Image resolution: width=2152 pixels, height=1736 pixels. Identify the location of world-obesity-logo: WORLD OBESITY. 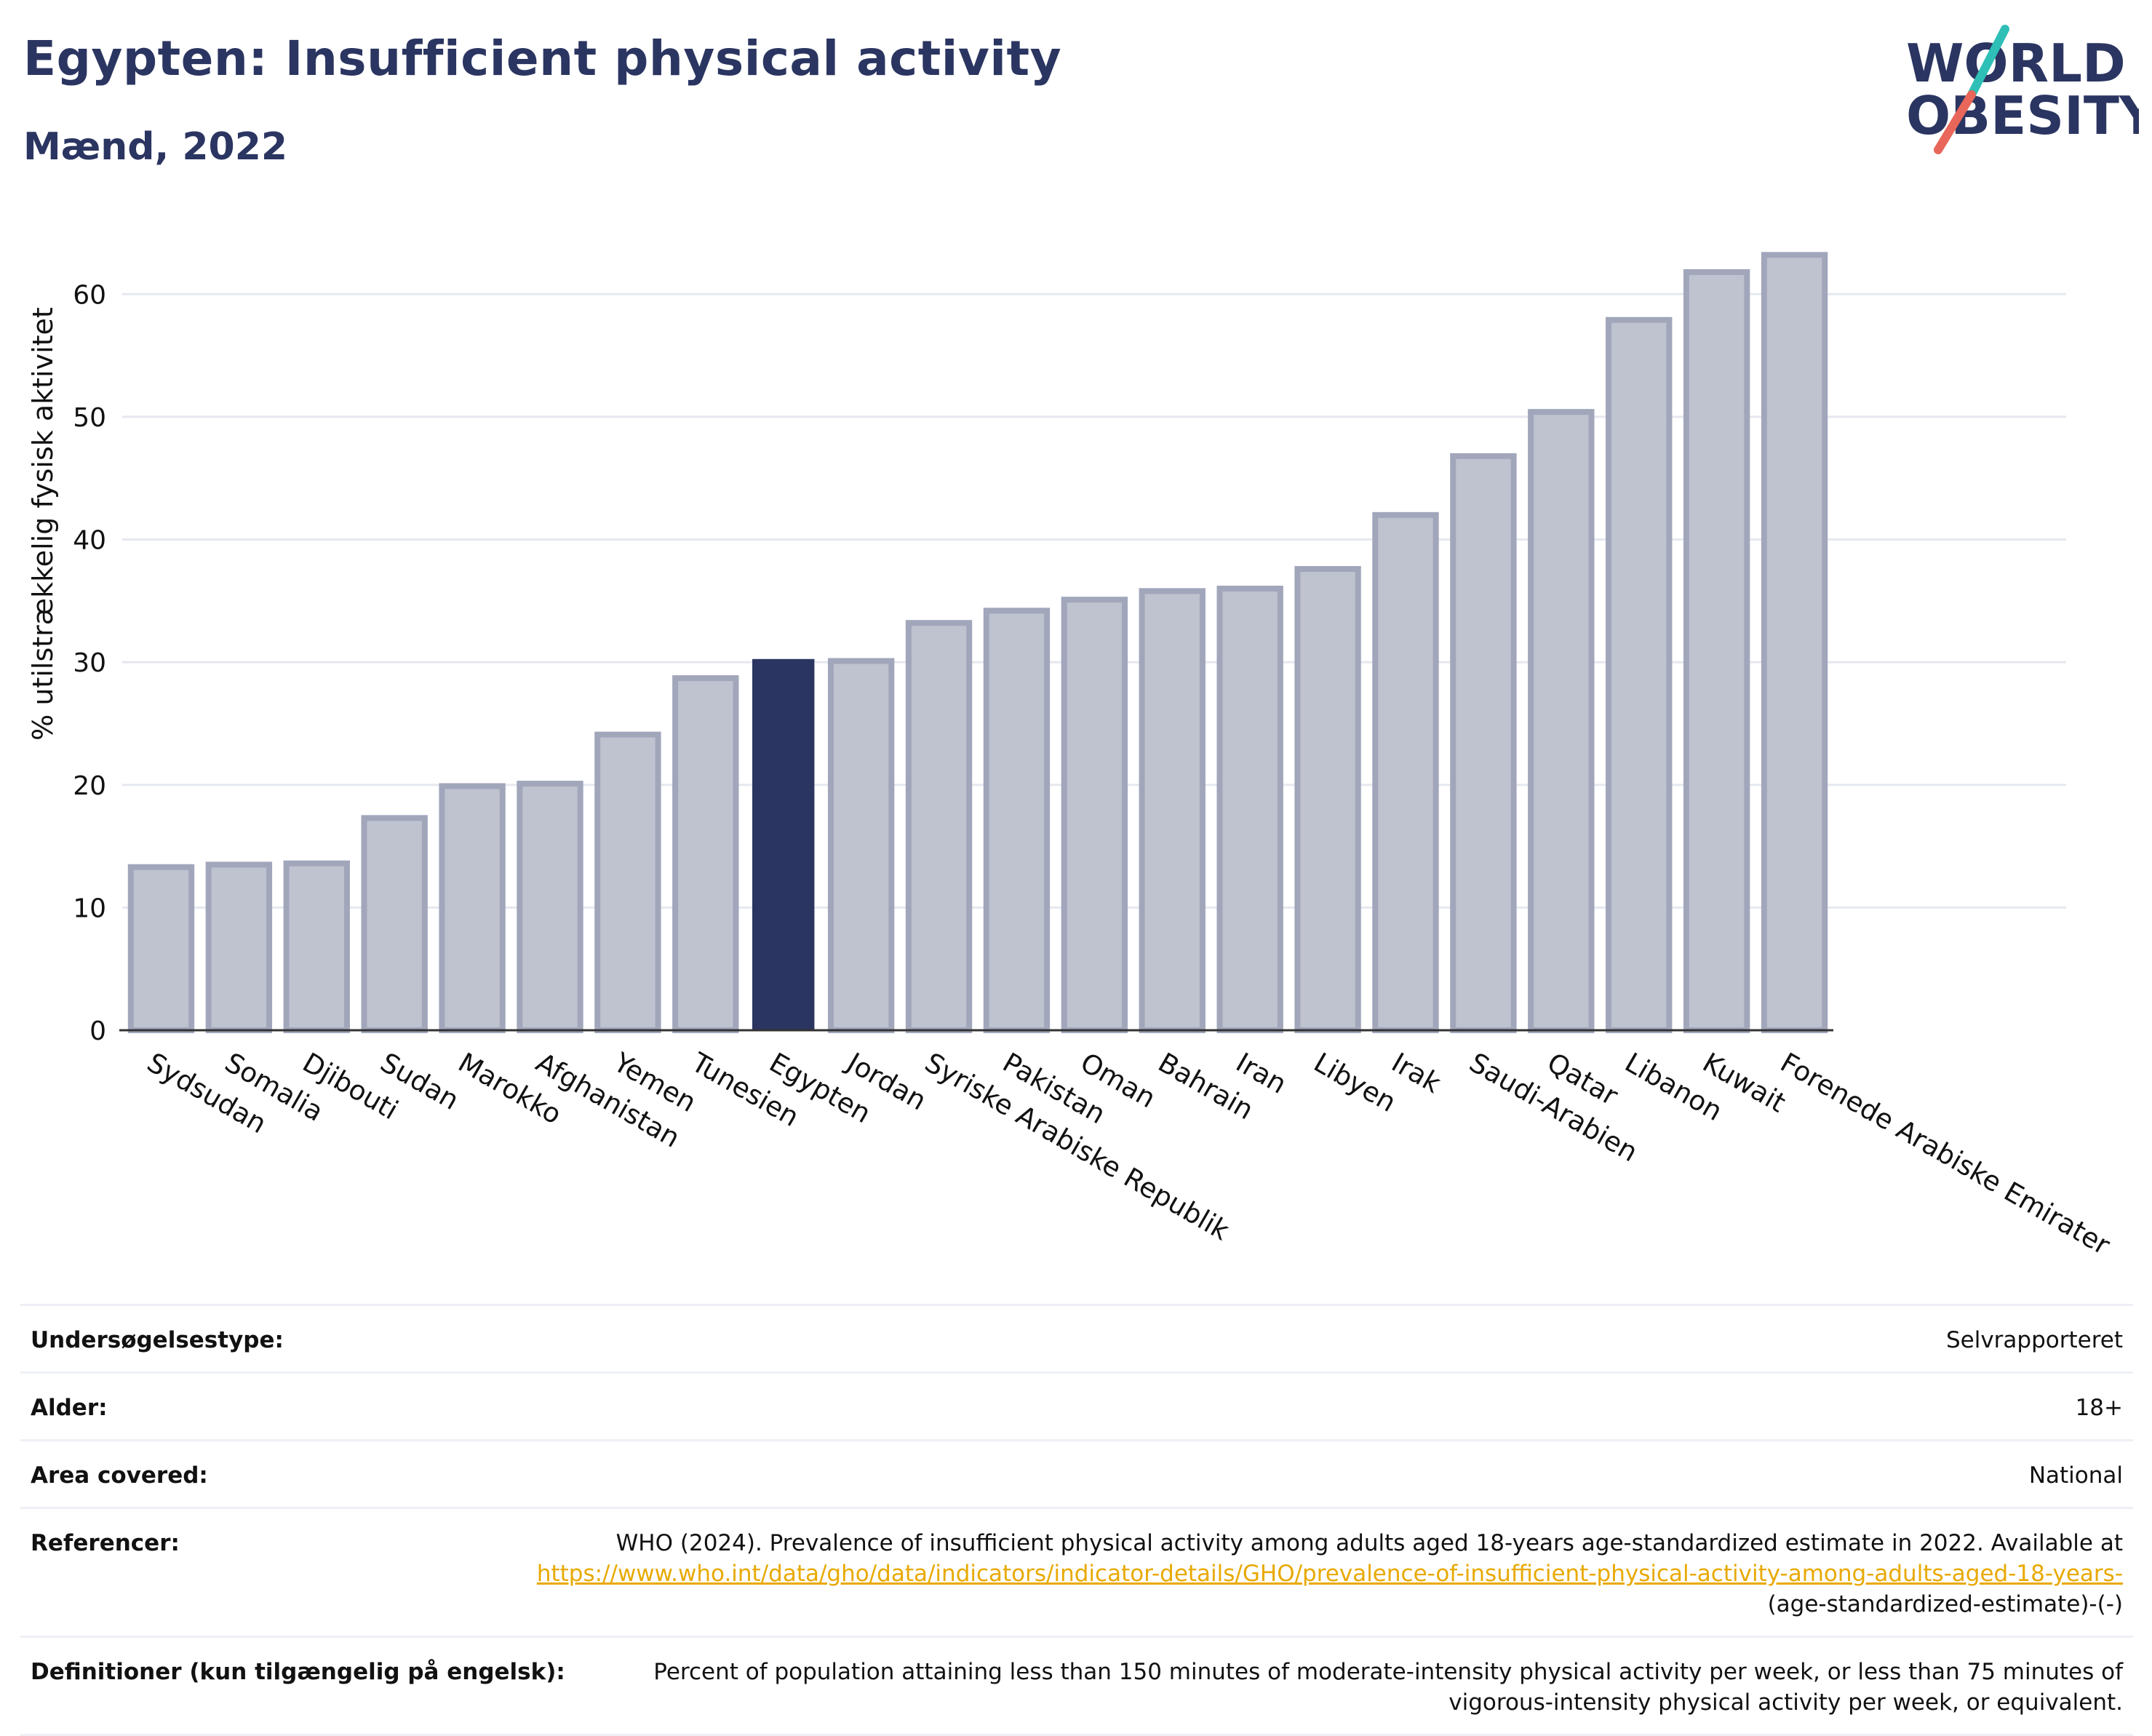
(2022, 89).